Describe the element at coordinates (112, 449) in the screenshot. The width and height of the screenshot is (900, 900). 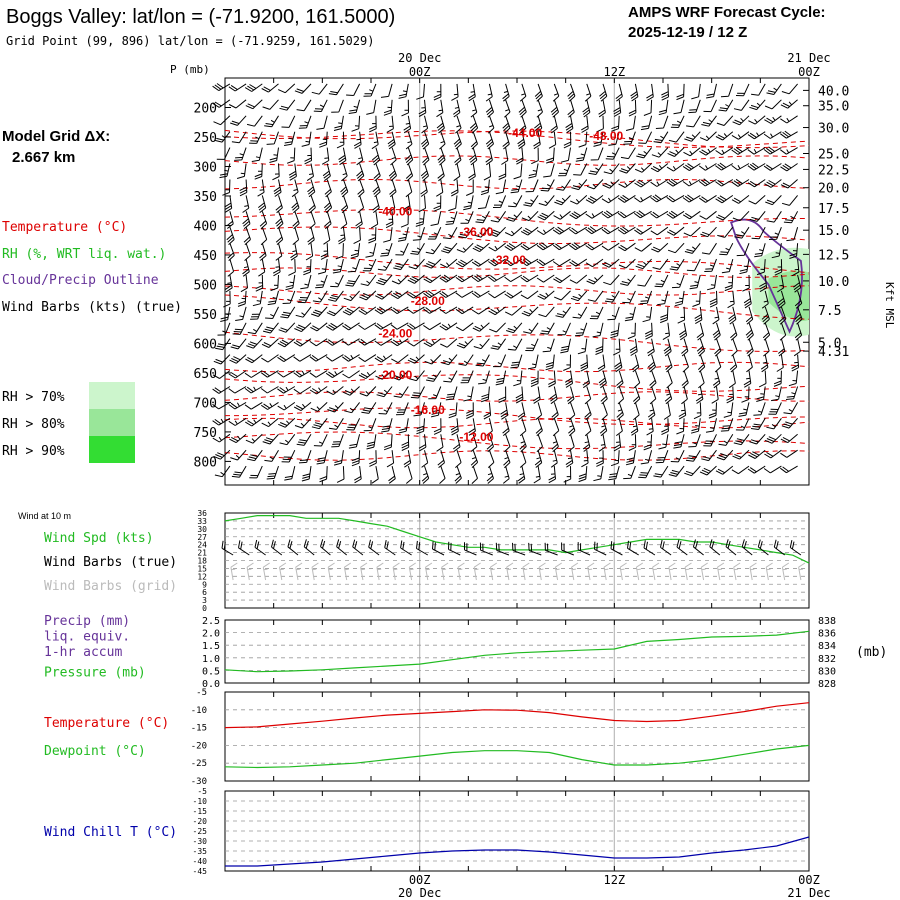
I see `rh-legend-swatch` at that location.